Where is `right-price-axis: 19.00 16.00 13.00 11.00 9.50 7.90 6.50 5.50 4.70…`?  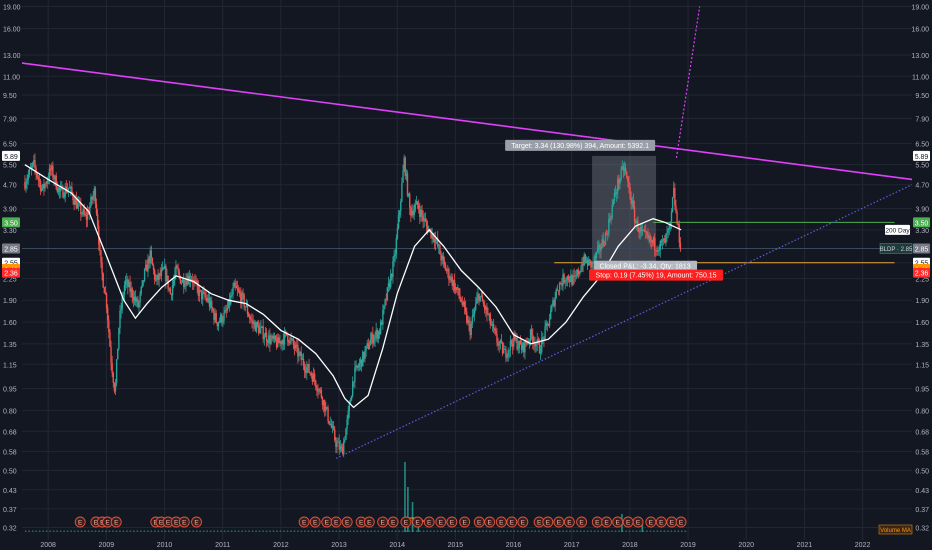 right-price-axis: 19.00 16.00 13.00 11.00 9.50 7.90 6.50 5.50 4.70… is located at coordinates (920, 269).